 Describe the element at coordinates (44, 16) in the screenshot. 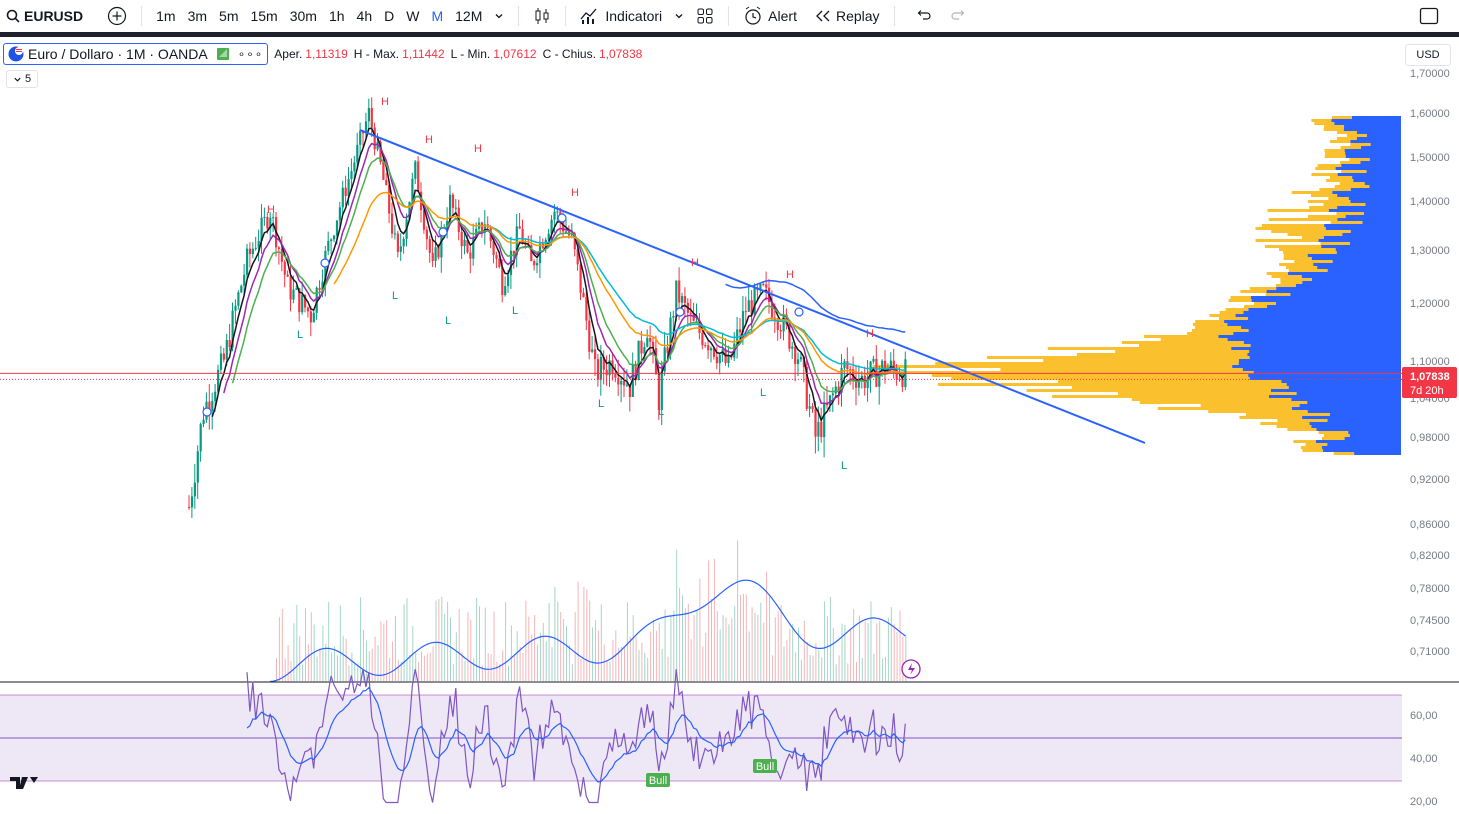

I see `symbol-search: EURUSD` at that location.